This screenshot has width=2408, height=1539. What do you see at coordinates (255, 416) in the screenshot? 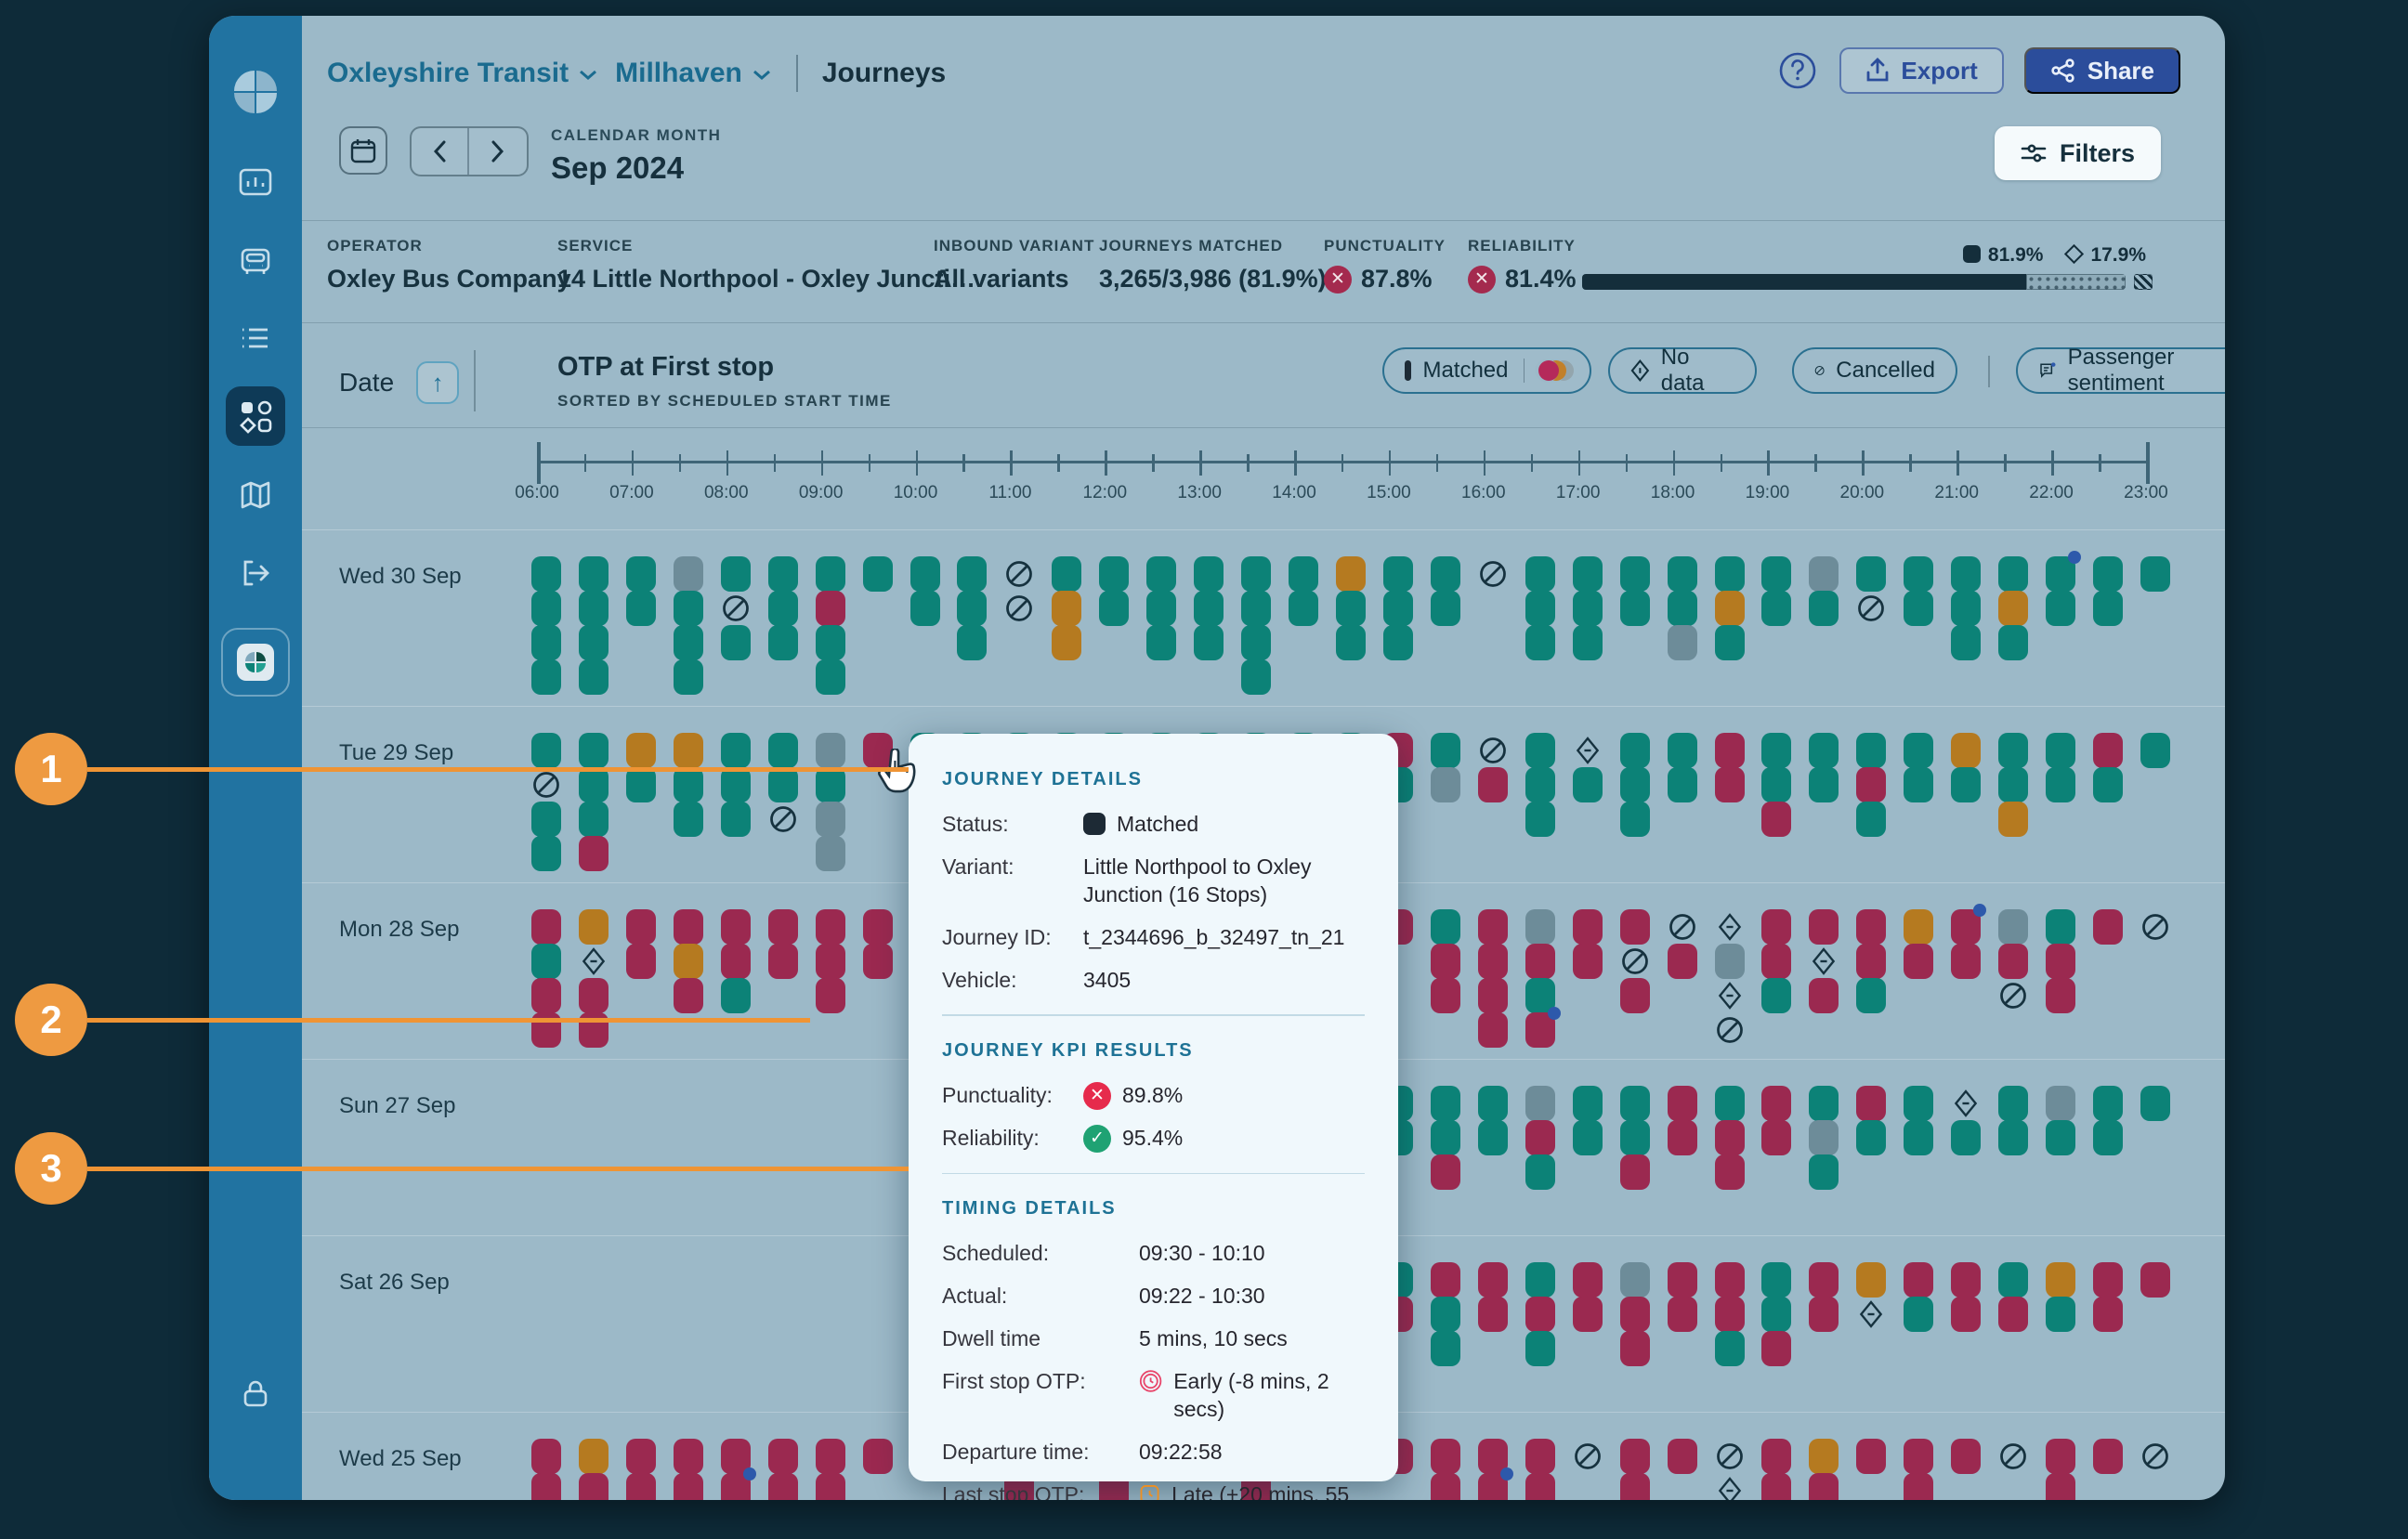
I see `sidebar-item-journeys-active` at bounding box center [255, 416].